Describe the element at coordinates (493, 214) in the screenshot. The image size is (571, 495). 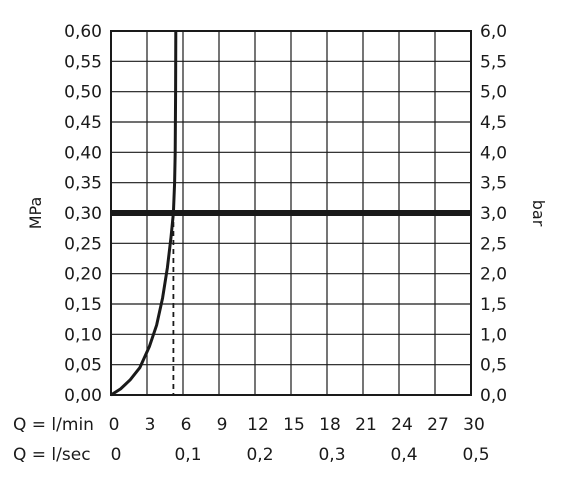
I see `y-tick-label-right: 3,0` at that location.